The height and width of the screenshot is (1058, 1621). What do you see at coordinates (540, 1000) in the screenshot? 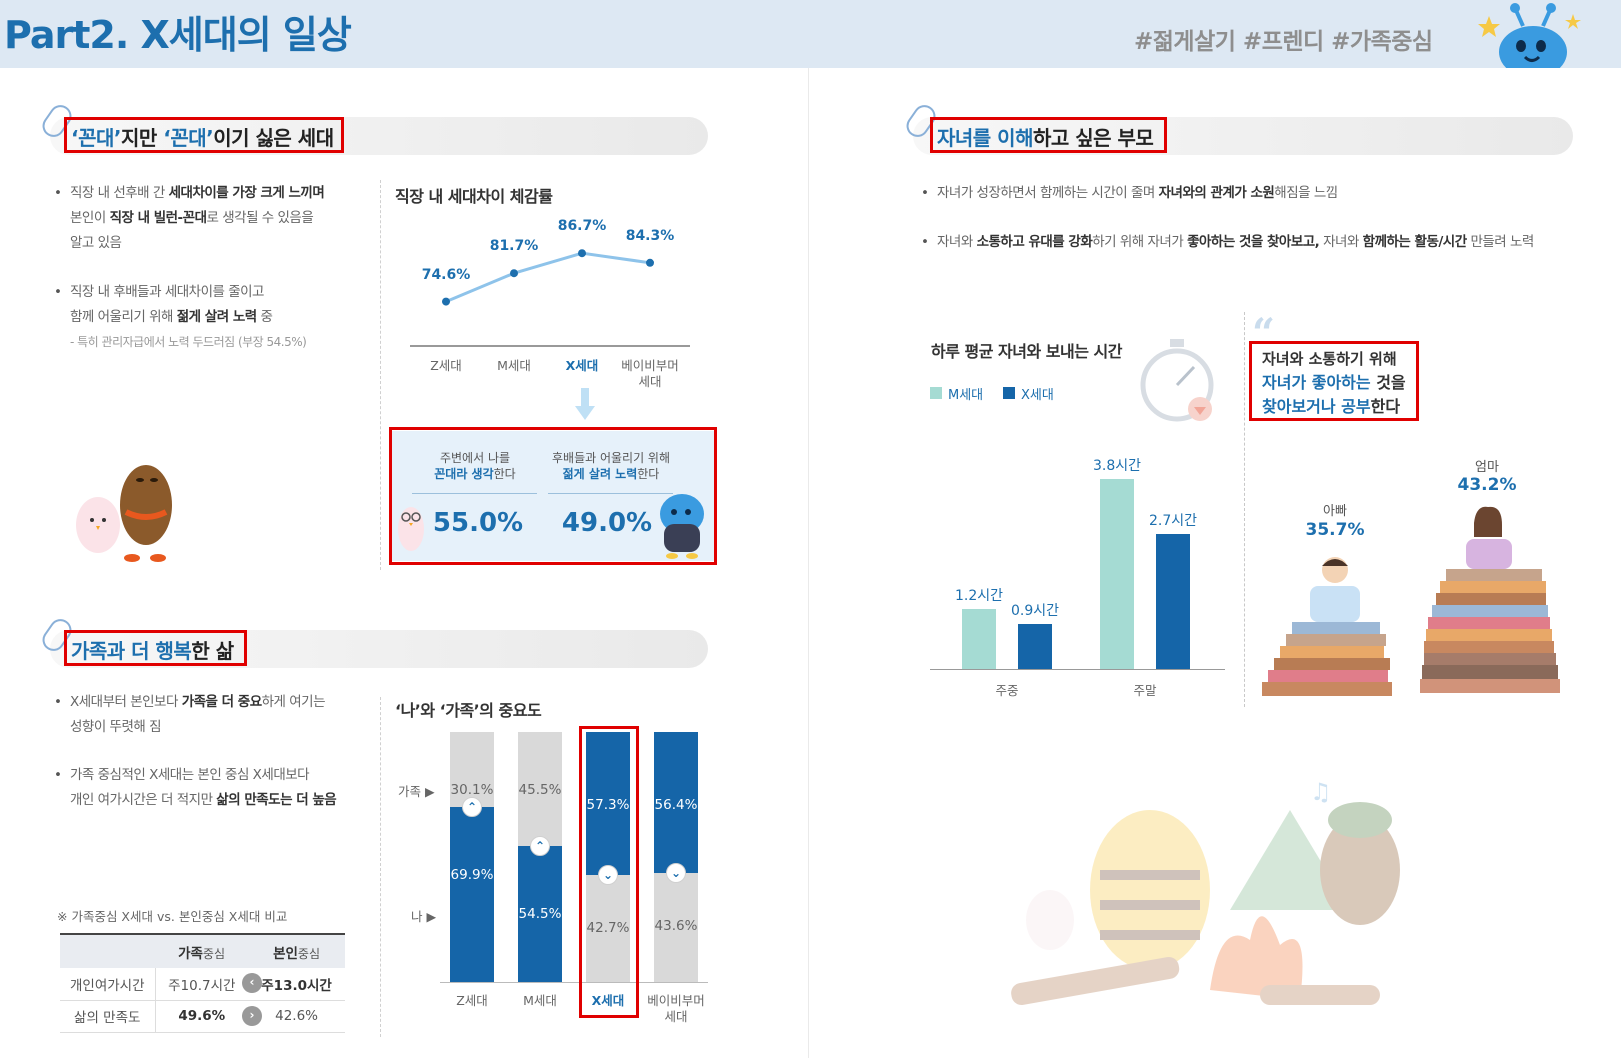
I see `stacked-tick-label: M세대` at bounding box center [540, 1000].